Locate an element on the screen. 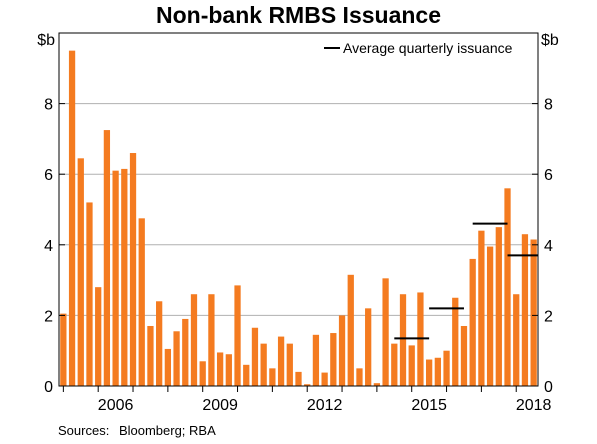 The height and width of the screenshot is (444, 597). y-tick-label-left: 4 is located at coordinates (48, 246).